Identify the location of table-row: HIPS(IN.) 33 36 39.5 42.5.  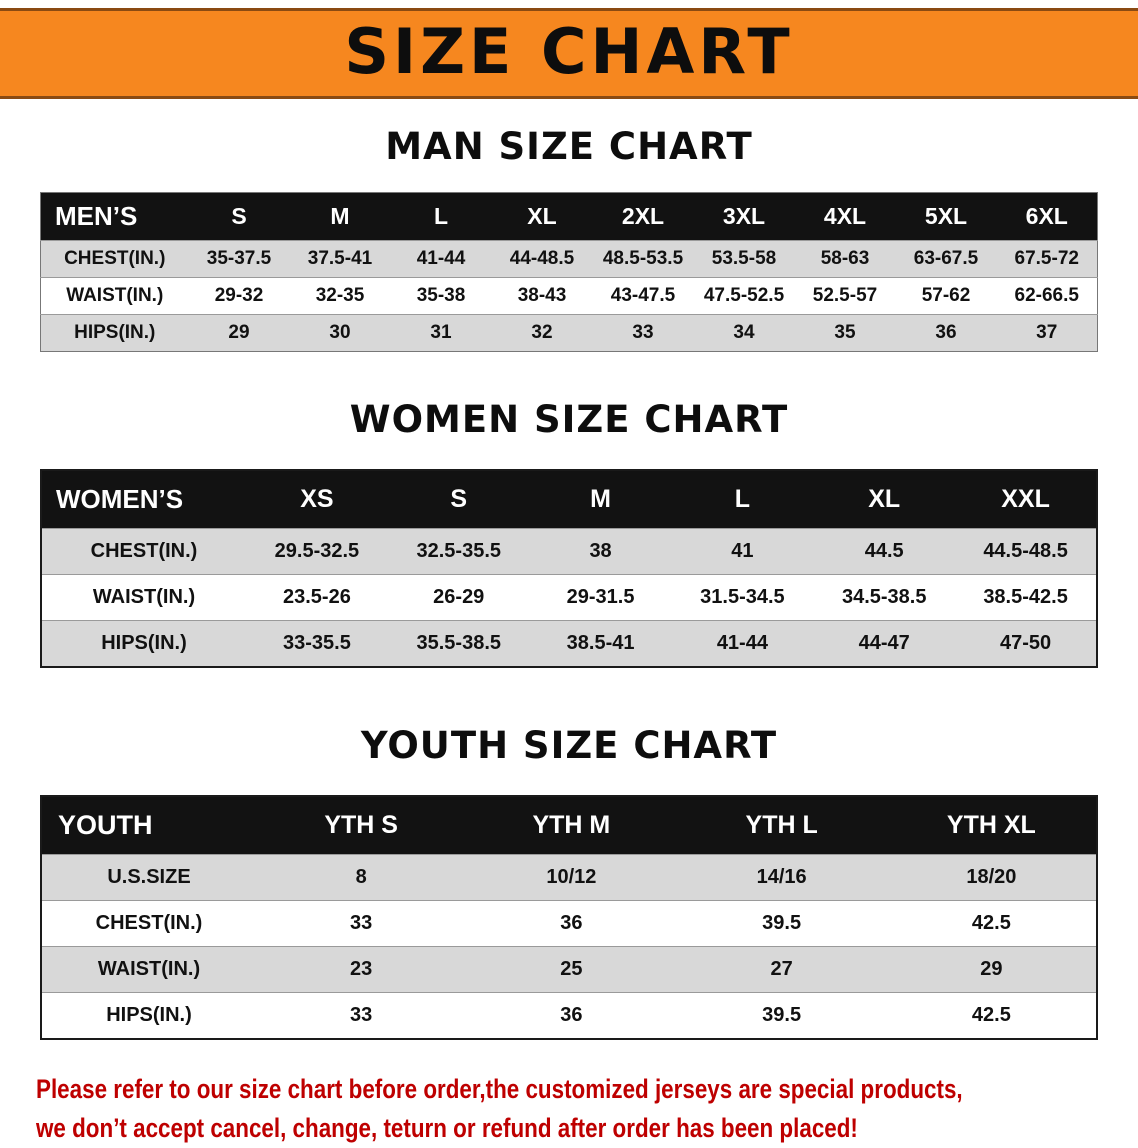
(569, 1015).